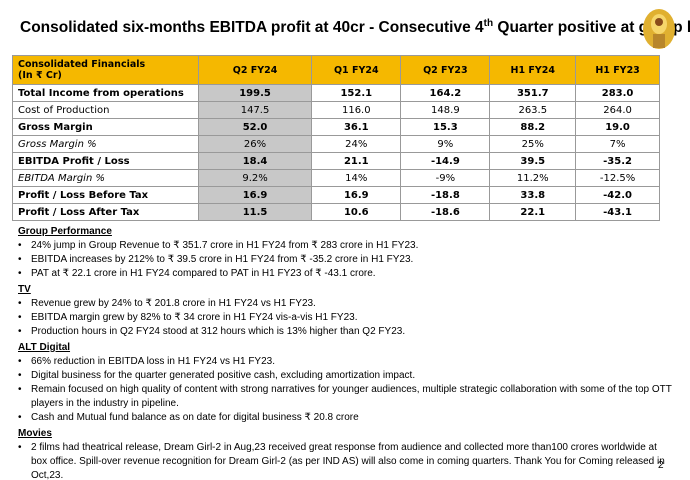 The width and height of the screenshot is (690, 480). I want to click on row-label: EBITDA Margin %, so click(105, 178).